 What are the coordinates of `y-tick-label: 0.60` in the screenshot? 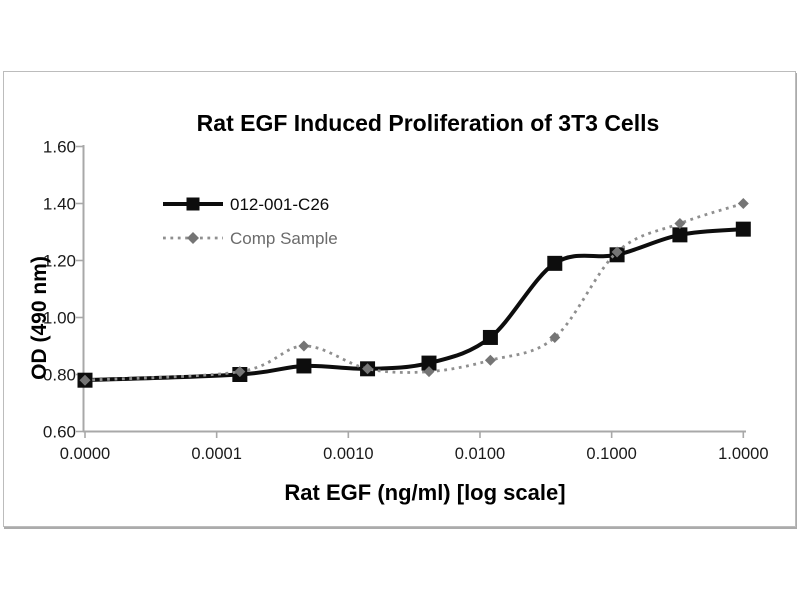 It's located at (59, 432).